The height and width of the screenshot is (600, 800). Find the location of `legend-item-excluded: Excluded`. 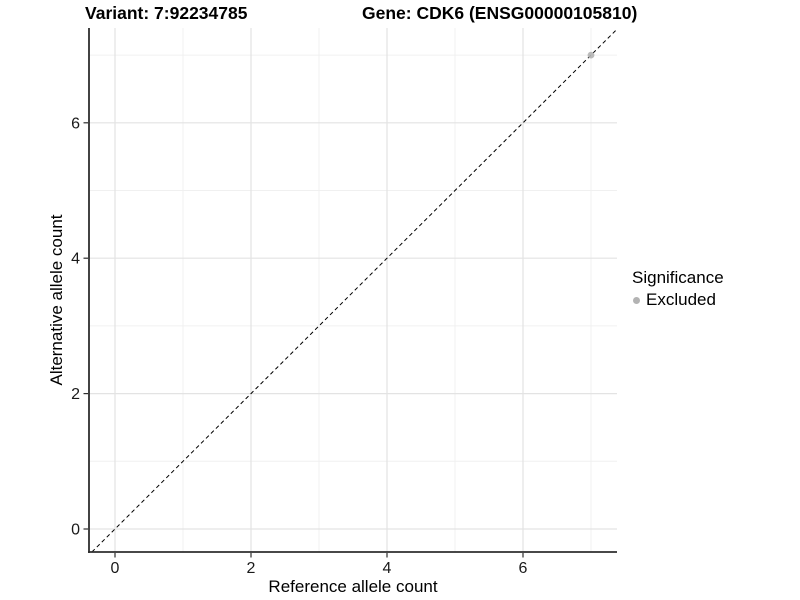

legend-item-excluded: Excluded is located at coordinates (678, 300).